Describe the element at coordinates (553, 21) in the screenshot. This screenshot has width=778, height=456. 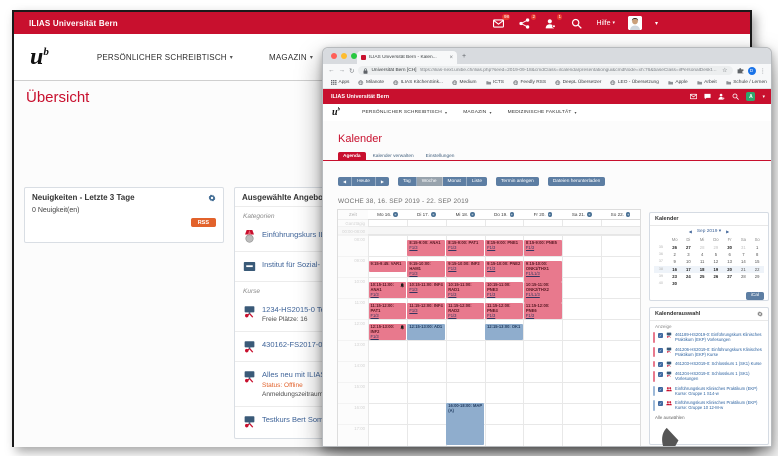
I see `member-icon: 1` at that location.